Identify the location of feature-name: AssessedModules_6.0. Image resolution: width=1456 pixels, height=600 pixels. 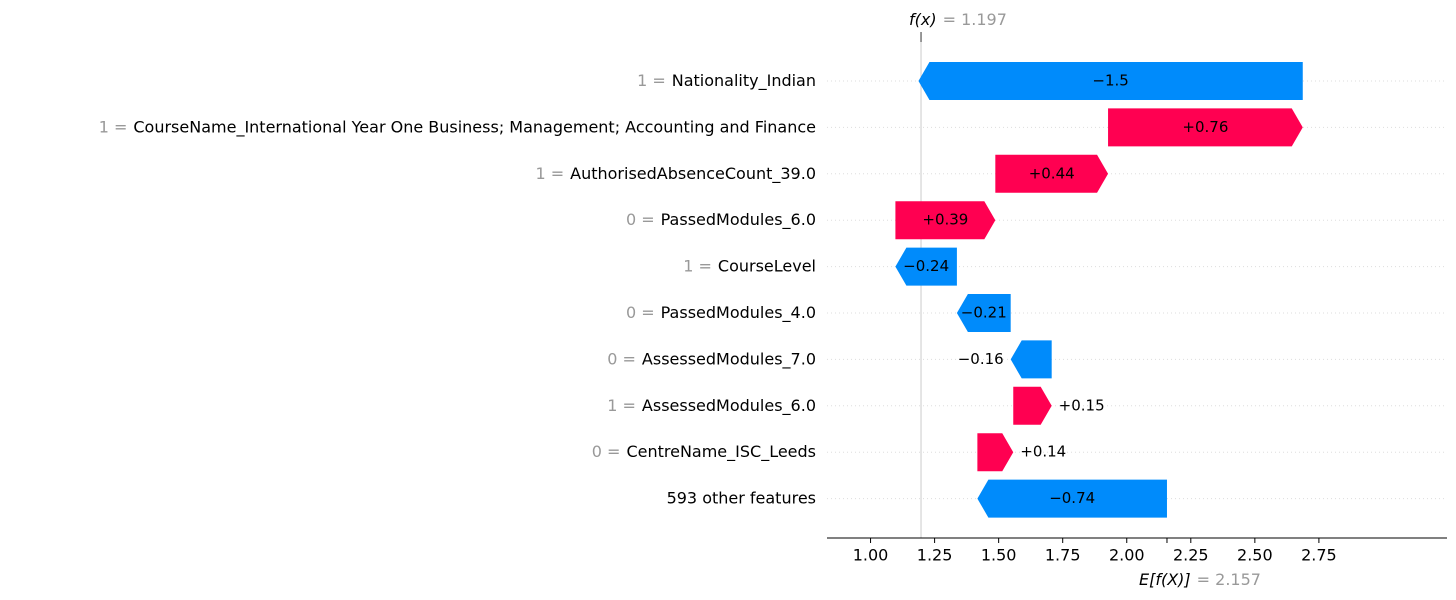
(729, 405).